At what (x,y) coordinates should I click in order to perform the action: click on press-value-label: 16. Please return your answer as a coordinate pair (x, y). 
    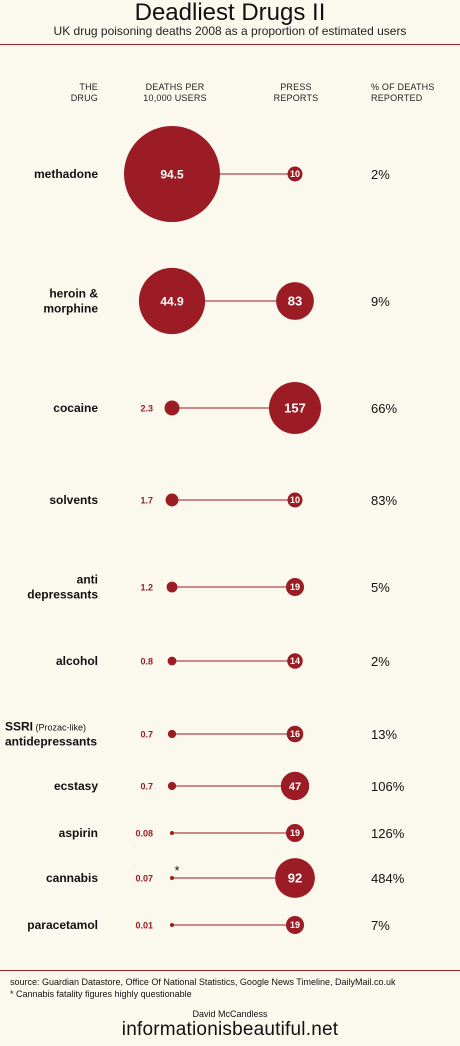
    Looking at the image, I should click on (295, 734).